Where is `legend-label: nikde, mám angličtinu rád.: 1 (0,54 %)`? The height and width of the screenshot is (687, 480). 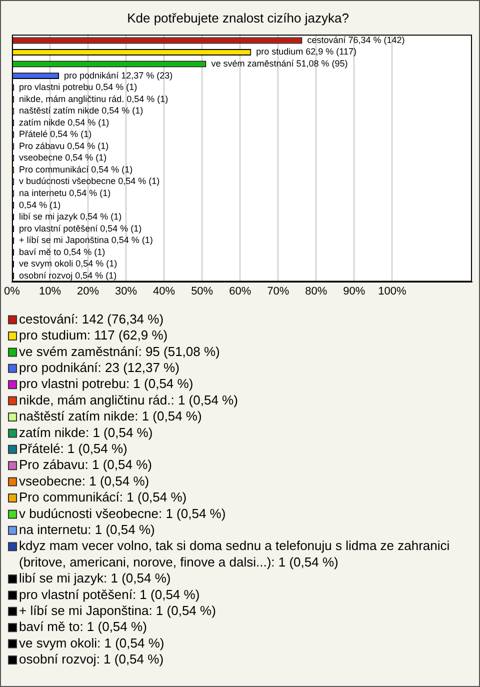 legend-label: nikde, mám angličtinu rád.: 1 (0,54 %) is located at coordinates (128, 400).